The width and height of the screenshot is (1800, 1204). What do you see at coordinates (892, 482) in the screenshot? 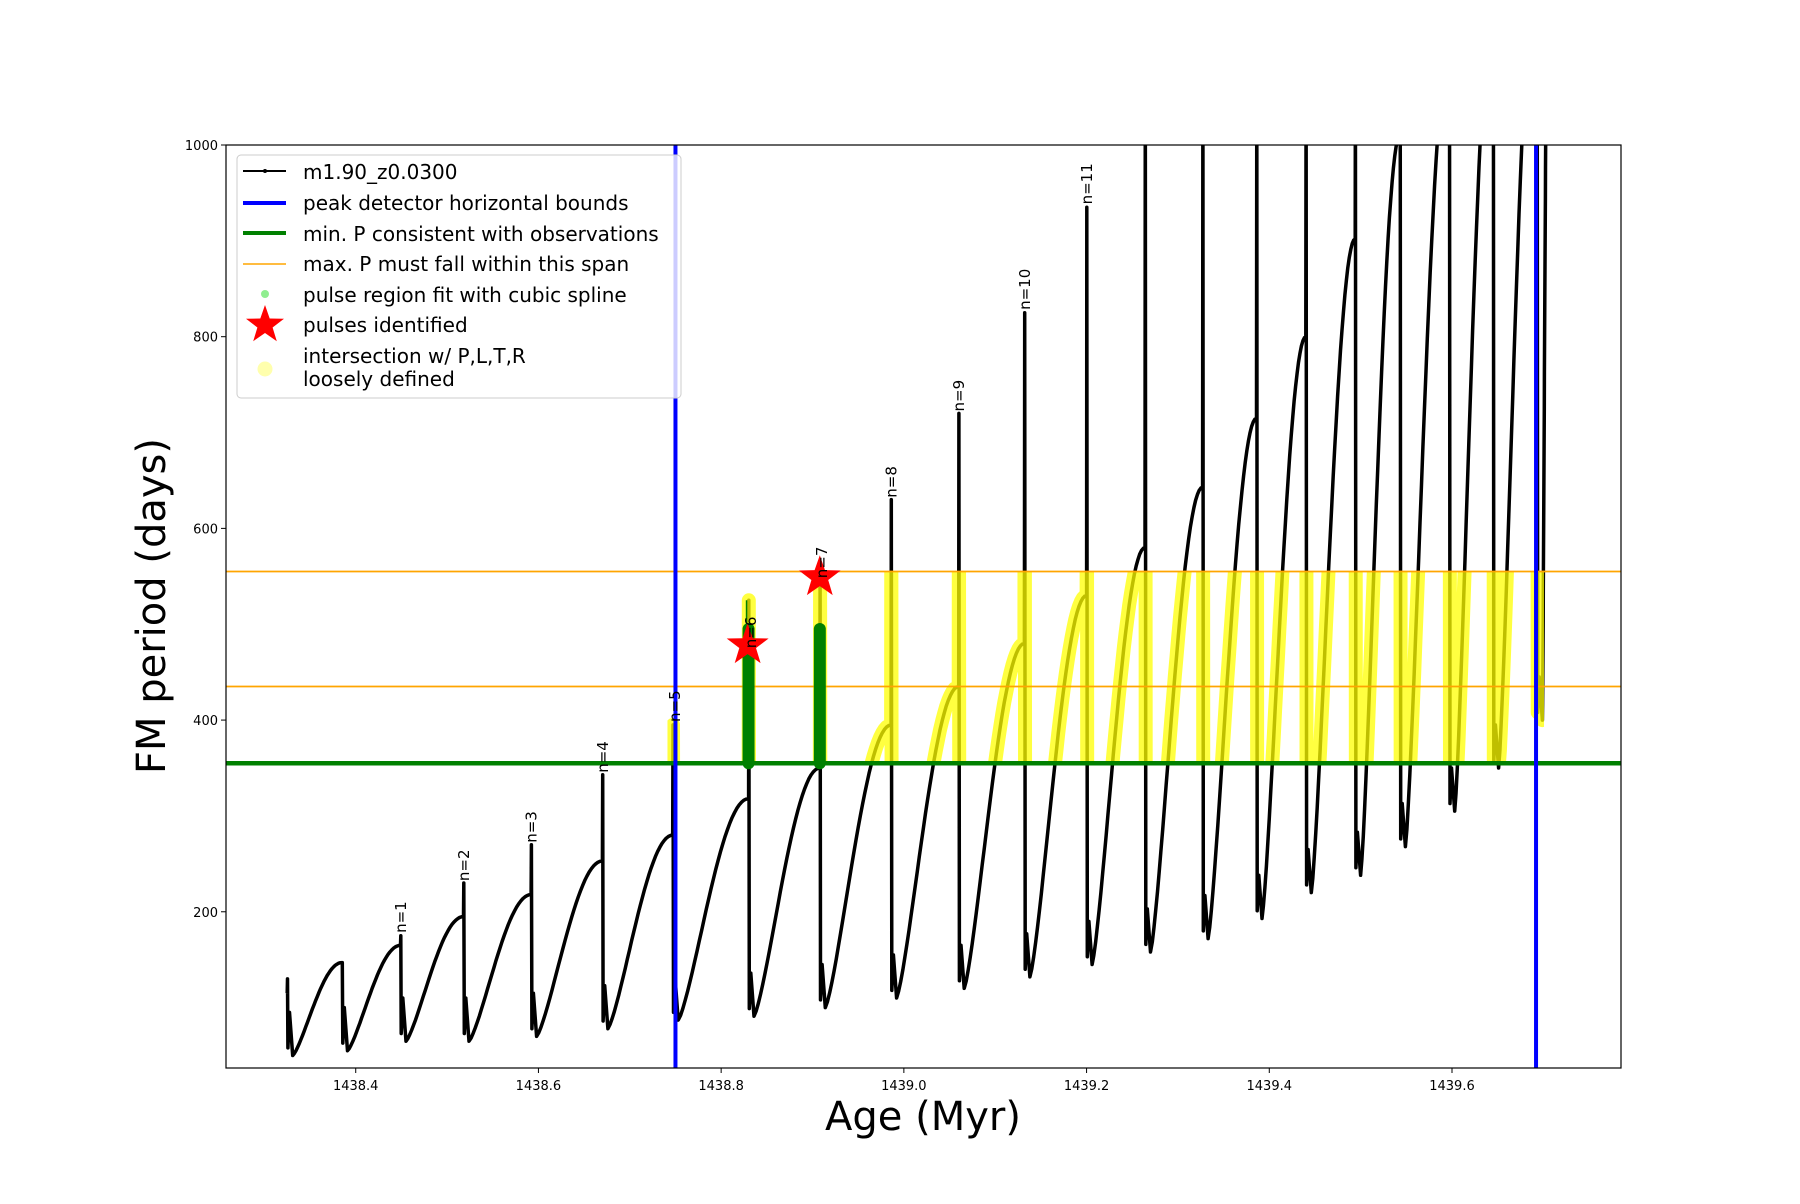
I see `annotation-n=8: n=8` at bounding box center [892, 482].